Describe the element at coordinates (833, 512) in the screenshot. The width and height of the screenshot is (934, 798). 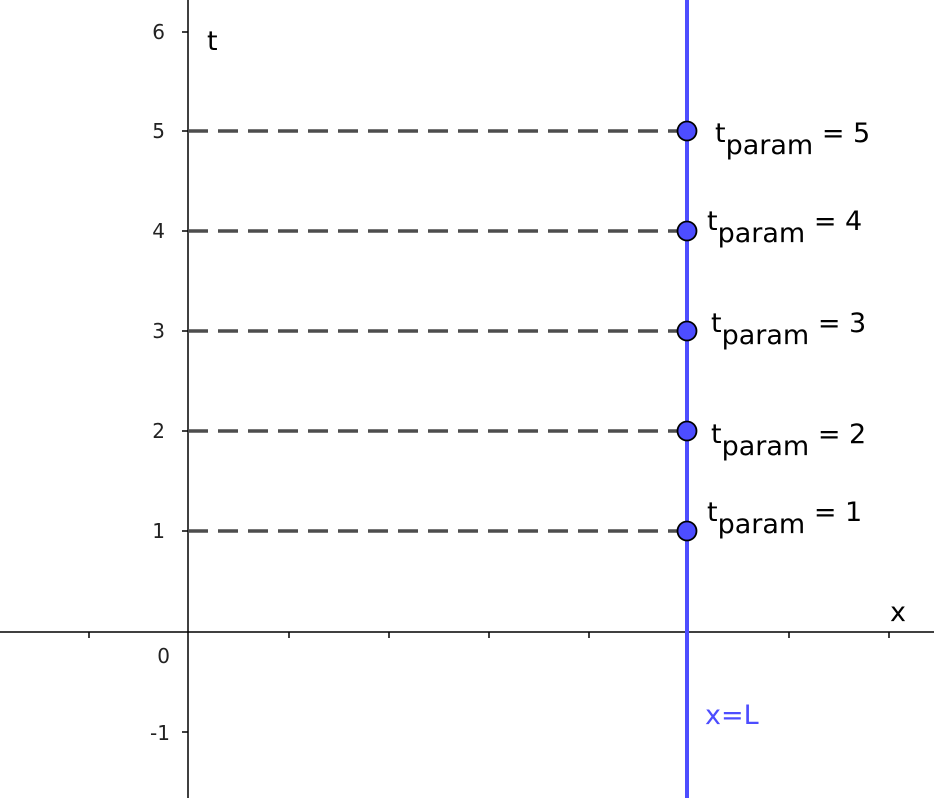
I see `point-label-rest: = 1` at that location.